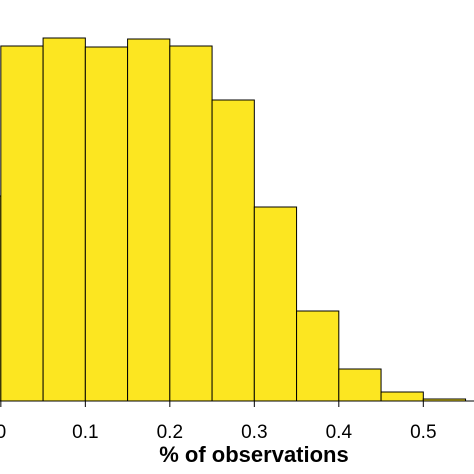 This screenshot has width=474, height=474. I want to click on x-tick-label: 0.3, so click(254, 432).